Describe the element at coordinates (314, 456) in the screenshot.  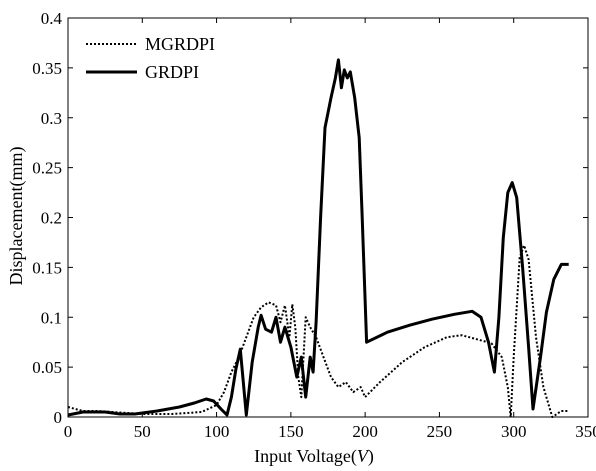
I see `x-axis-label: Input Voltage(V)` at that location.